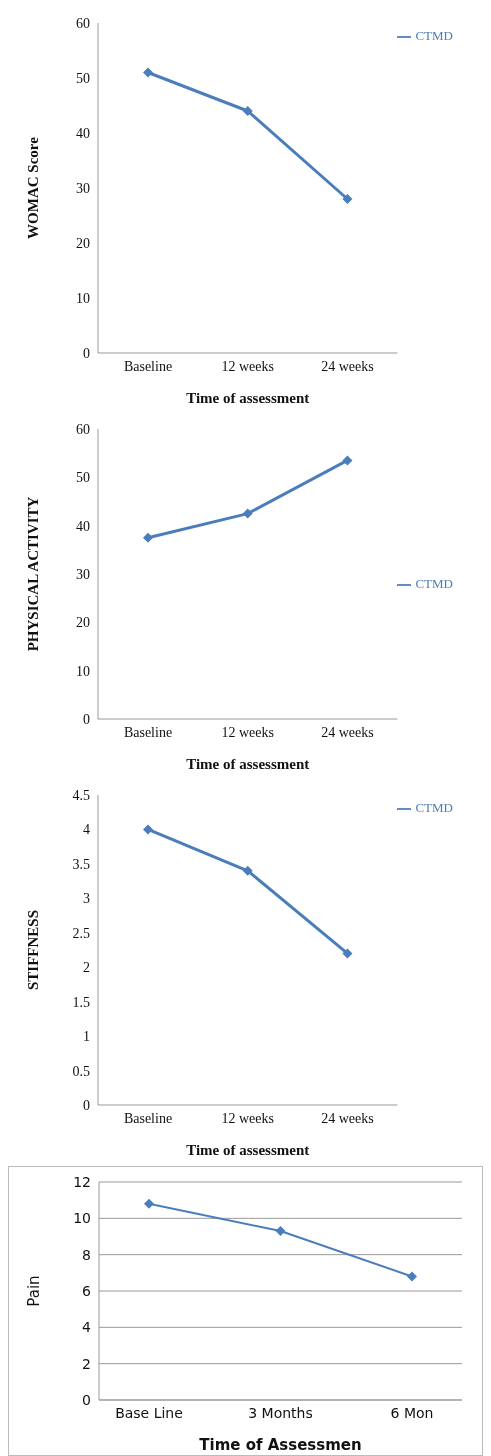 The image size is (491, 1456). What do you see at coordinates (34, 1291) in the screenshot?
I see `y-axis-title: Pain` at bounding box center [34, 1291].